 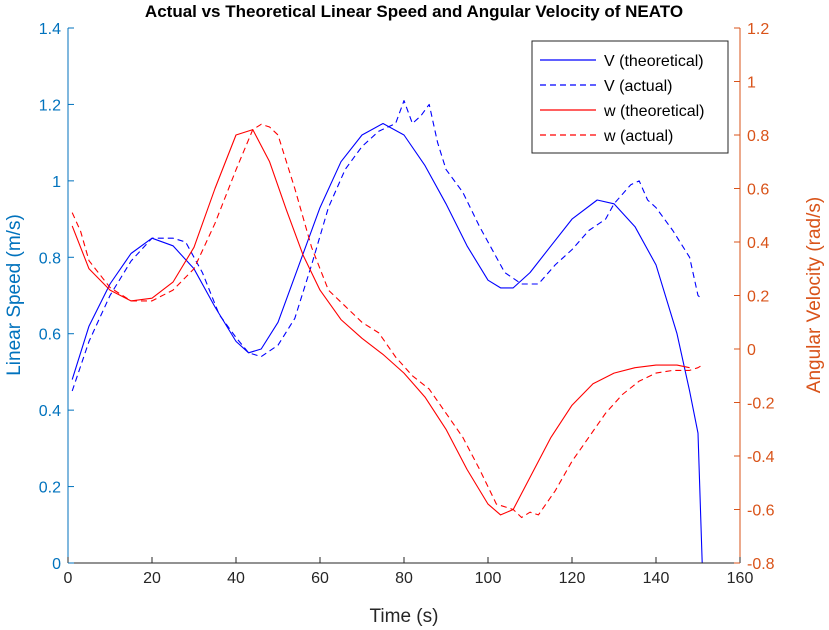 What do you see at coordinates (404, 616) in the screenshot?
I see `x-axis-label: Time (s)` at bounding box center [404, 616].